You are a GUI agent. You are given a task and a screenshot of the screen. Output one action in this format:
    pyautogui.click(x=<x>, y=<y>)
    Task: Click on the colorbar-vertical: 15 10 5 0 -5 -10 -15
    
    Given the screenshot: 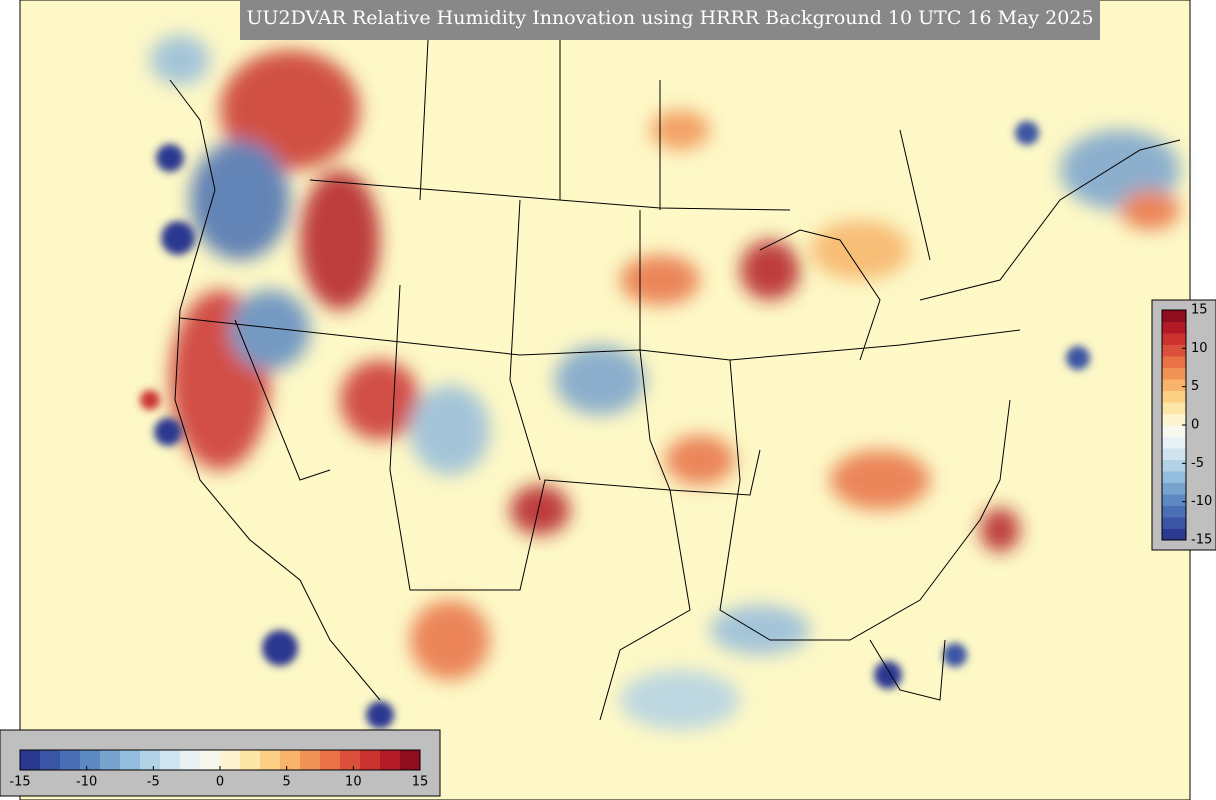 What is the action you would take?
    pyautogui.click(x=1186, y=425)
    